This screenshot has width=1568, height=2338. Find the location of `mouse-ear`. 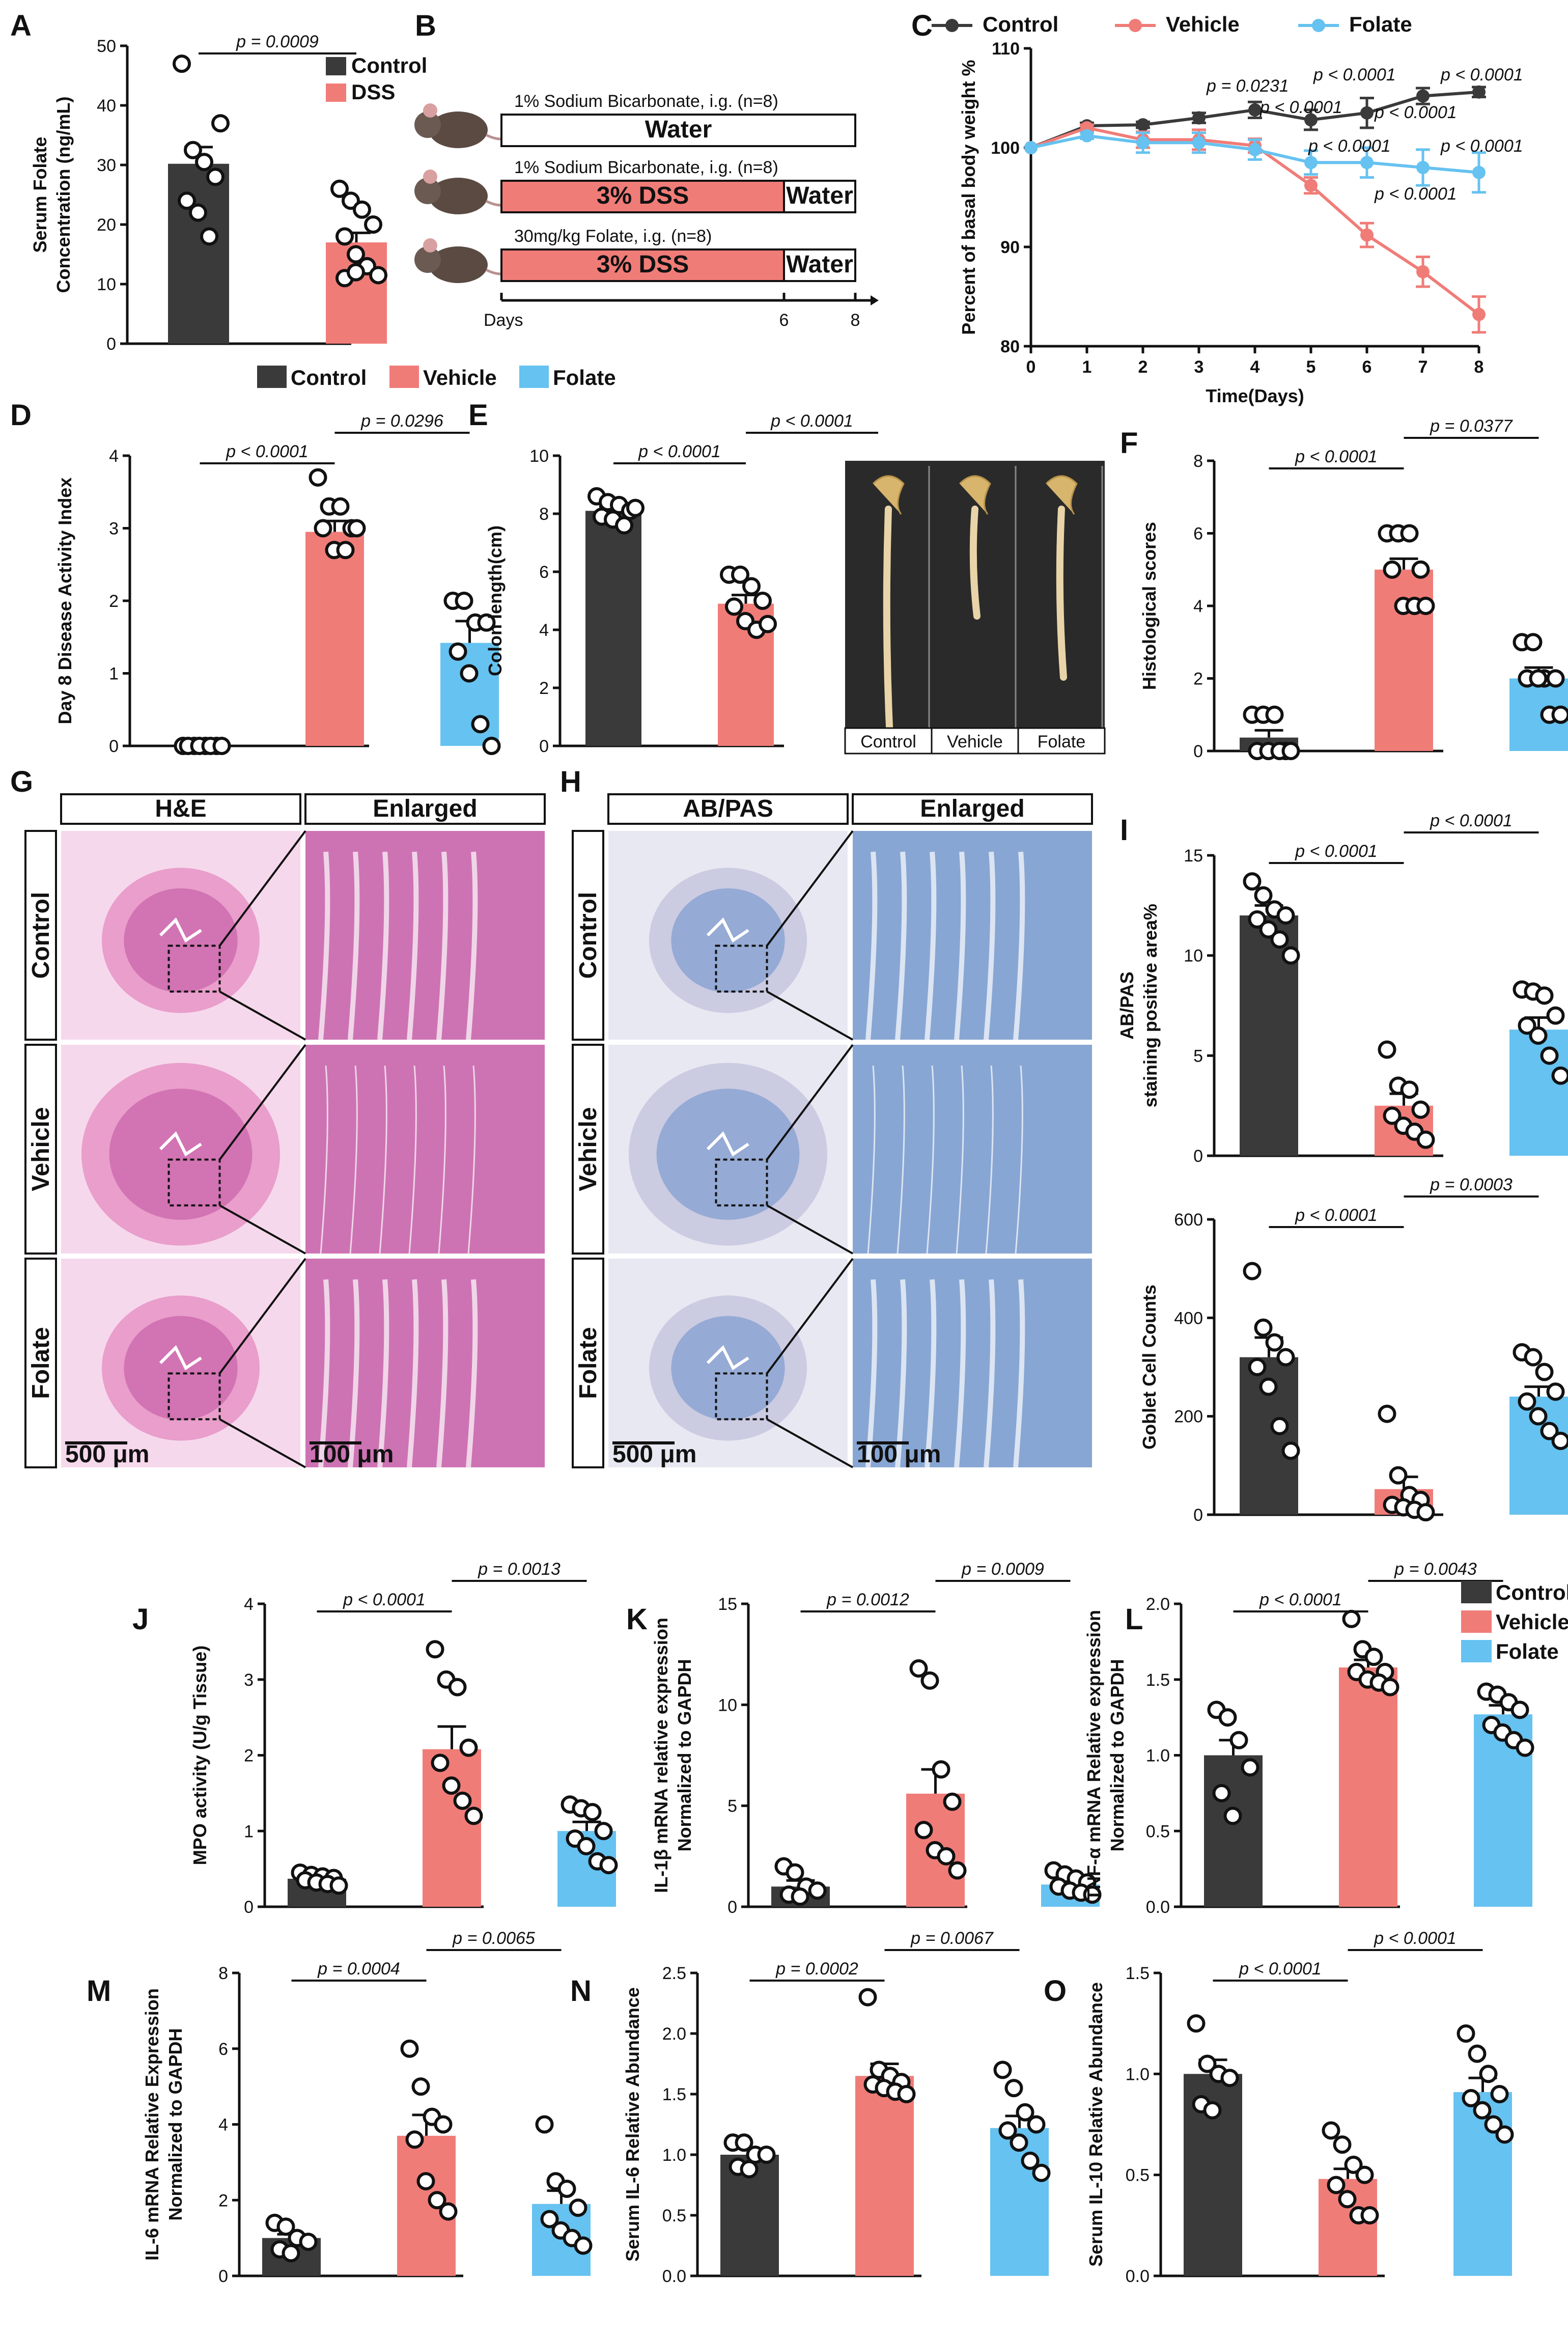

mouse-ear is located at coordinates (430, 177).